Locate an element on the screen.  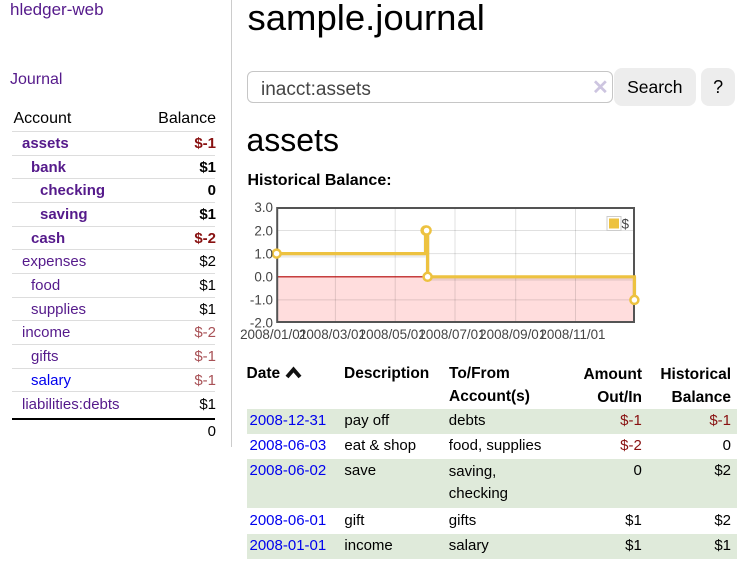
svg-text: 0.0 is located at coordinates (263, 277).